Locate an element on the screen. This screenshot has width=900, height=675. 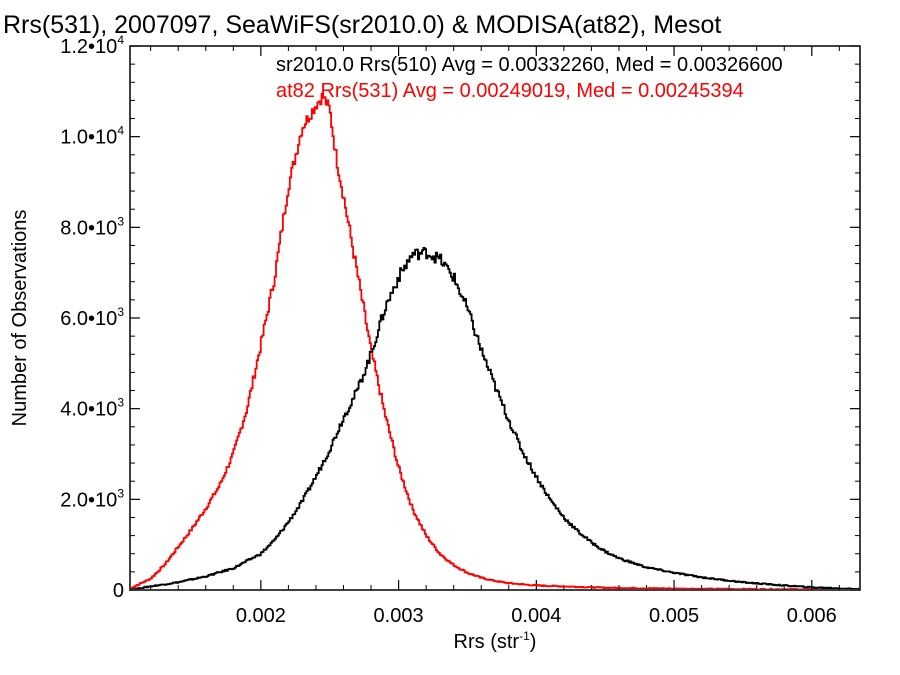
x-tick-label: 0.006 is located at coordinates (812, 616).